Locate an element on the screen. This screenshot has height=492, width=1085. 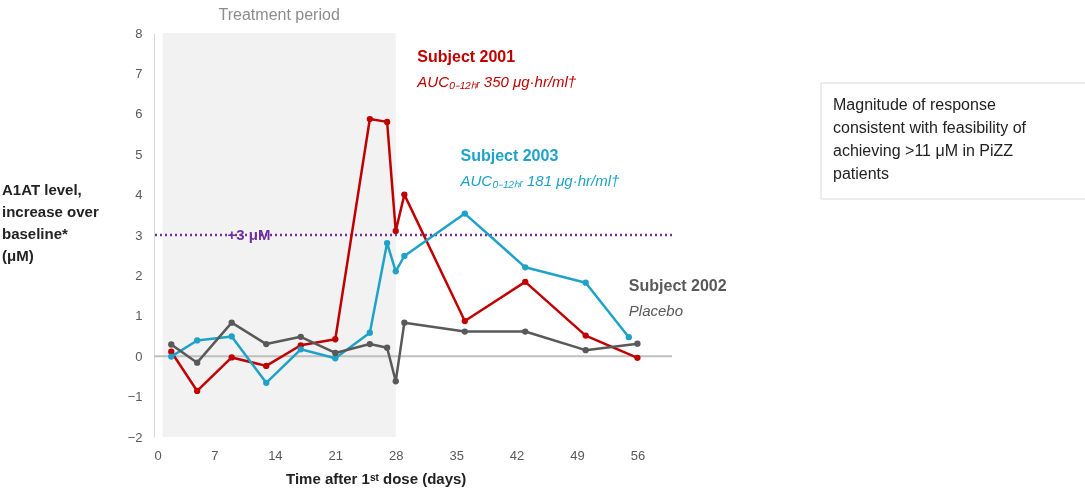
y-tick-label: 1 is located at coordinates (139, 316).